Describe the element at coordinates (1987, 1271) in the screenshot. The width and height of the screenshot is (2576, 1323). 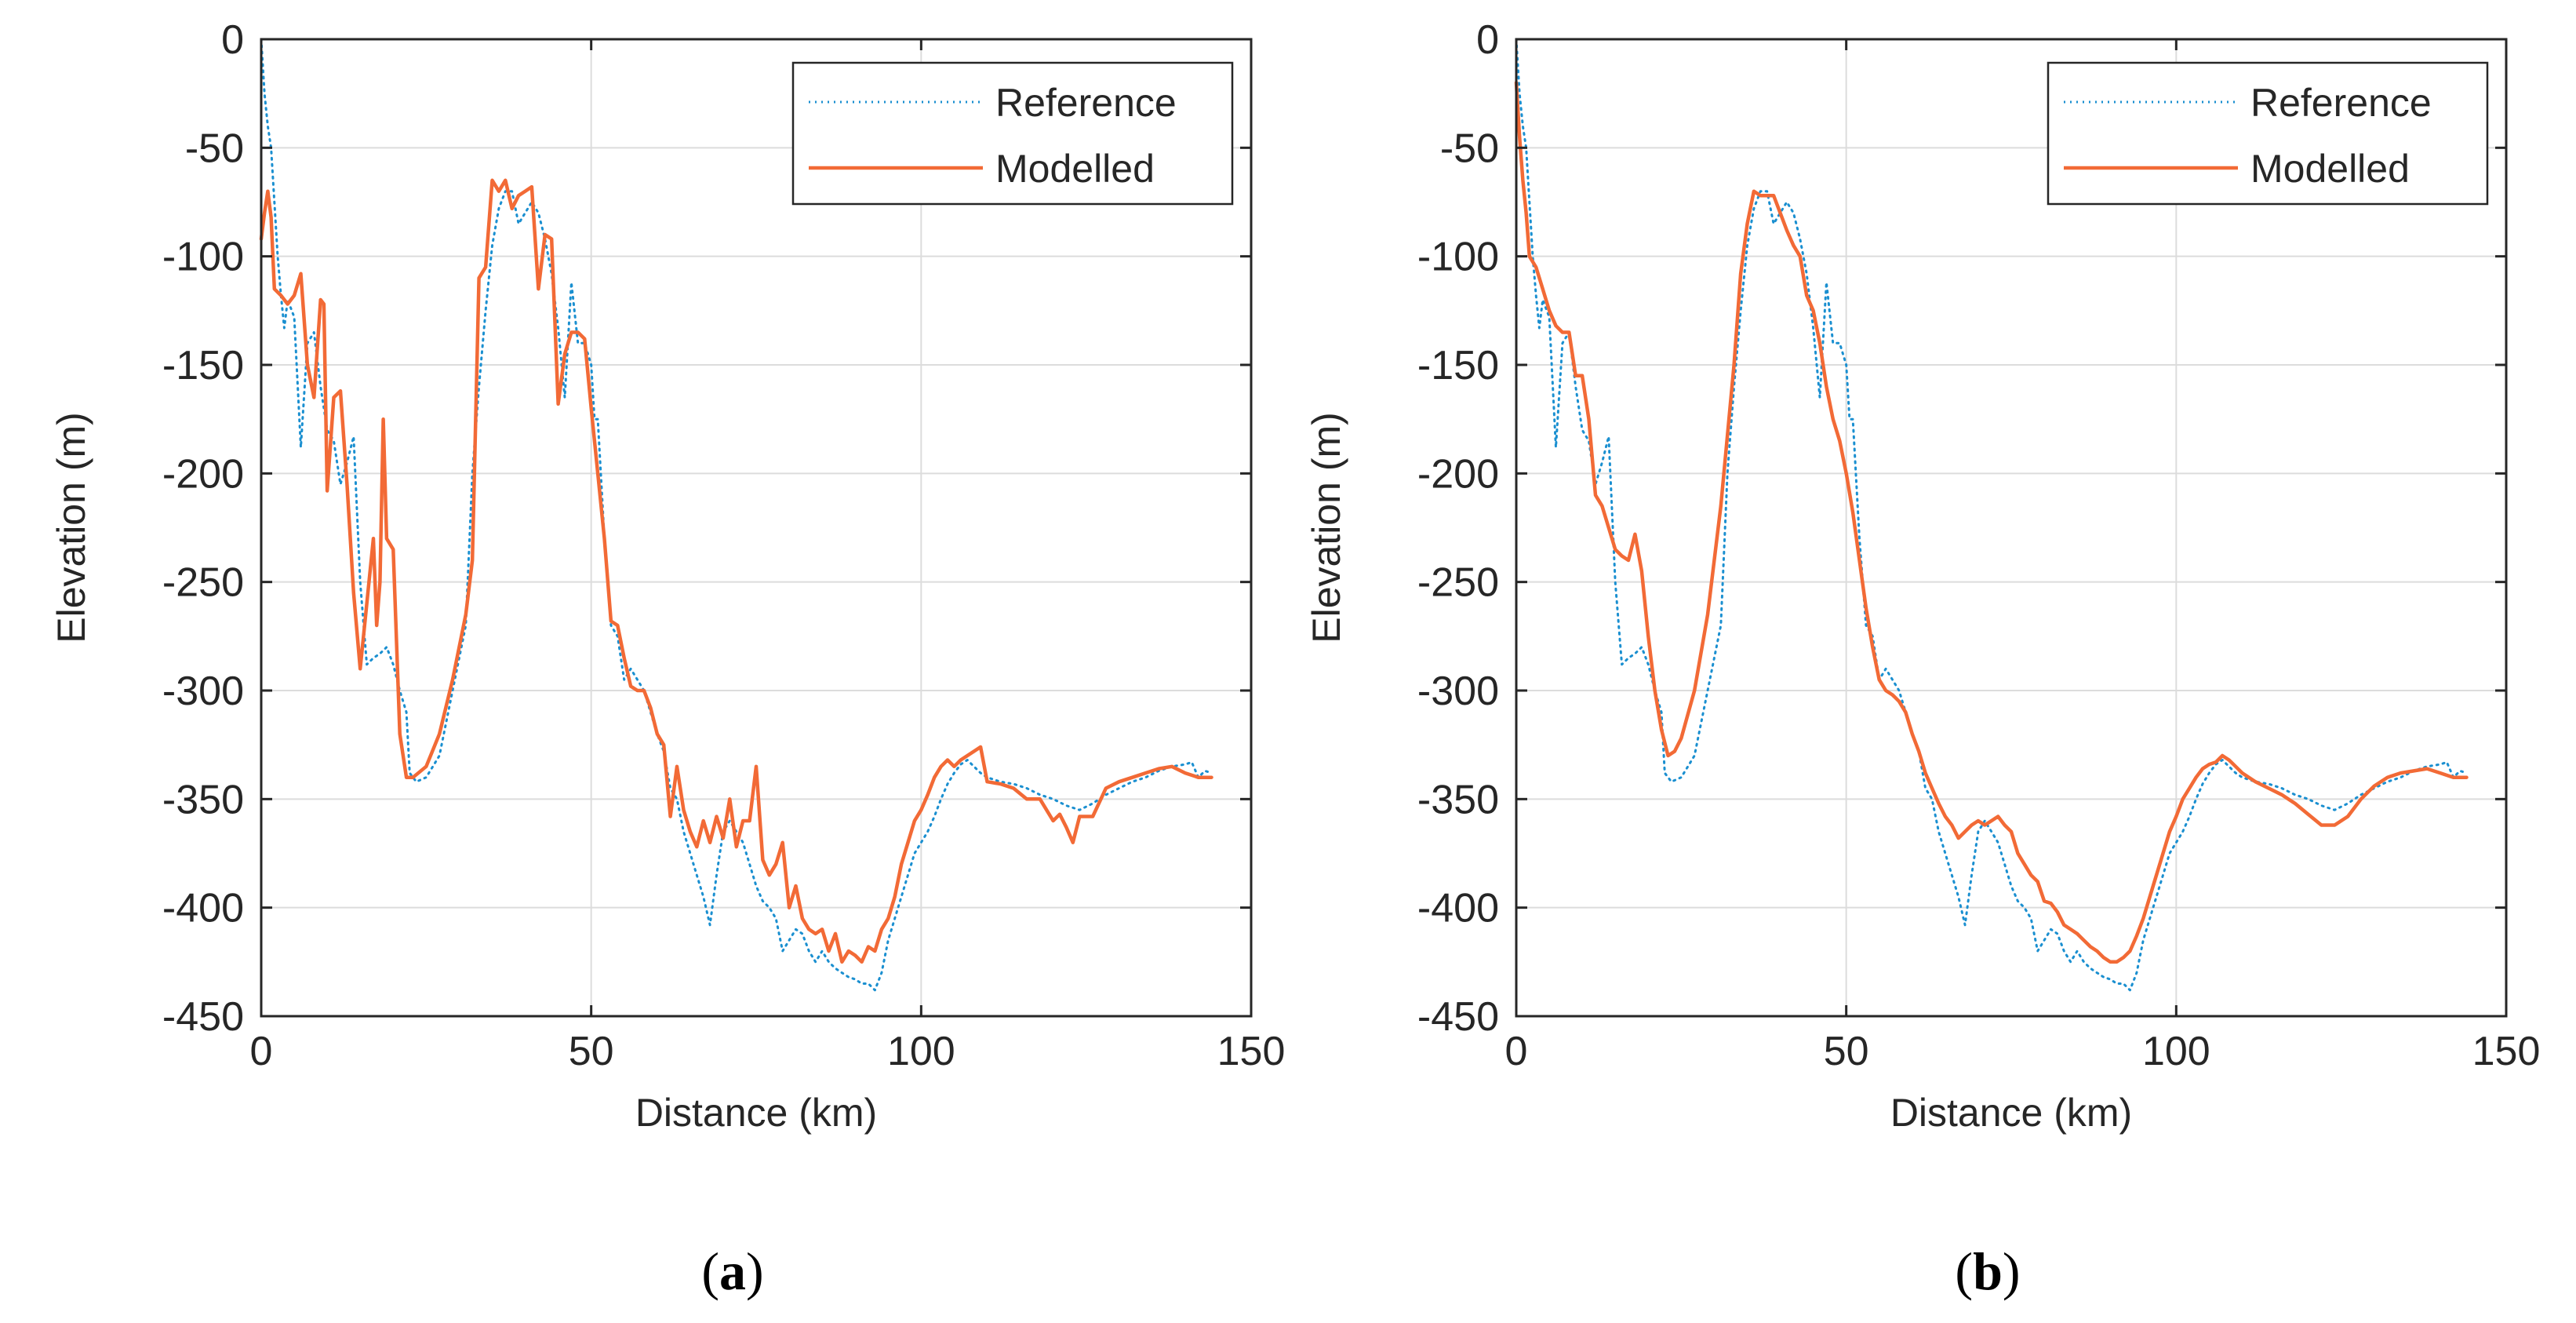
I see `panel-caption: (b)` at that location.